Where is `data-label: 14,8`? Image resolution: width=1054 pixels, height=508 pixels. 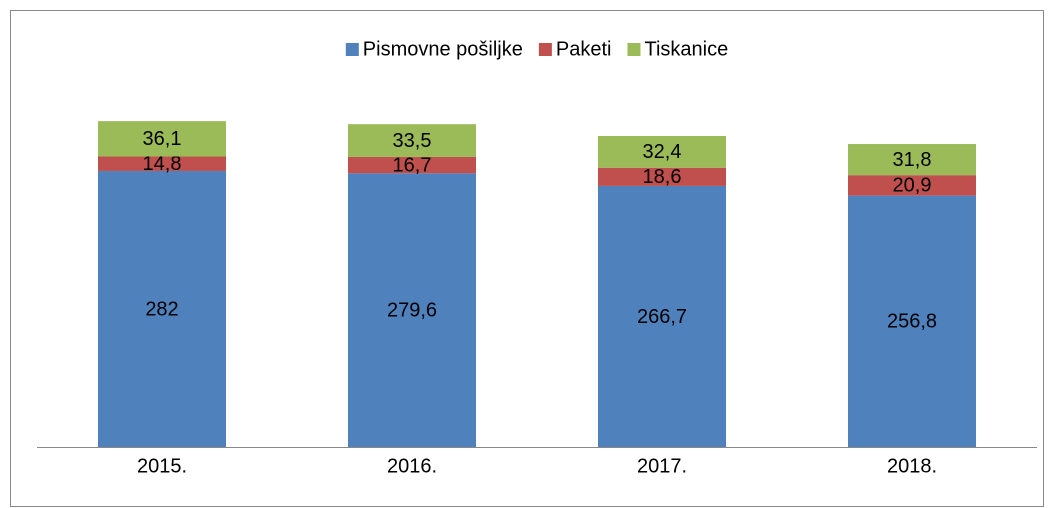 data-label: 14,8 is located at coordinates (162, 164).